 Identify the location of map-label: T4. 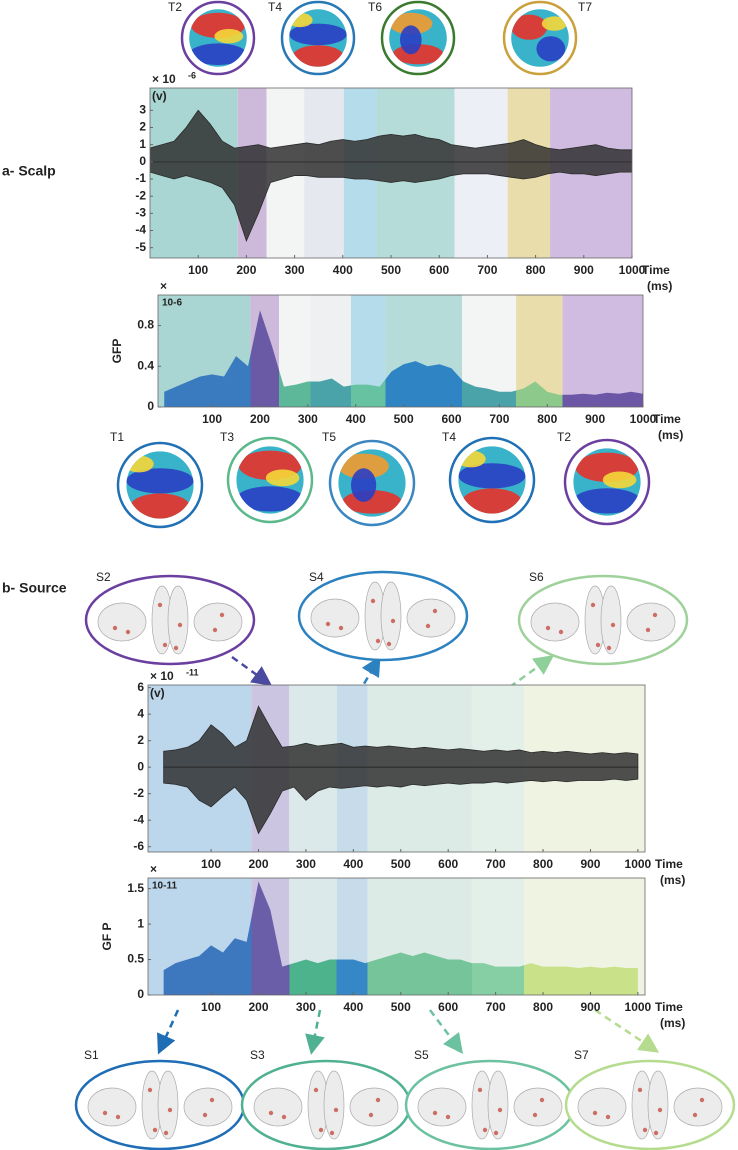
(275, 7).